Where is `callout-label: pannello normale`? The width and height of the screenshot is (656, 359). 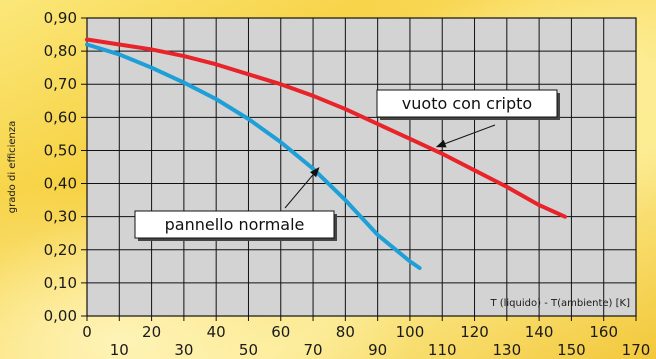
callout-label: pannello normale is located at coordinates (235, 224).